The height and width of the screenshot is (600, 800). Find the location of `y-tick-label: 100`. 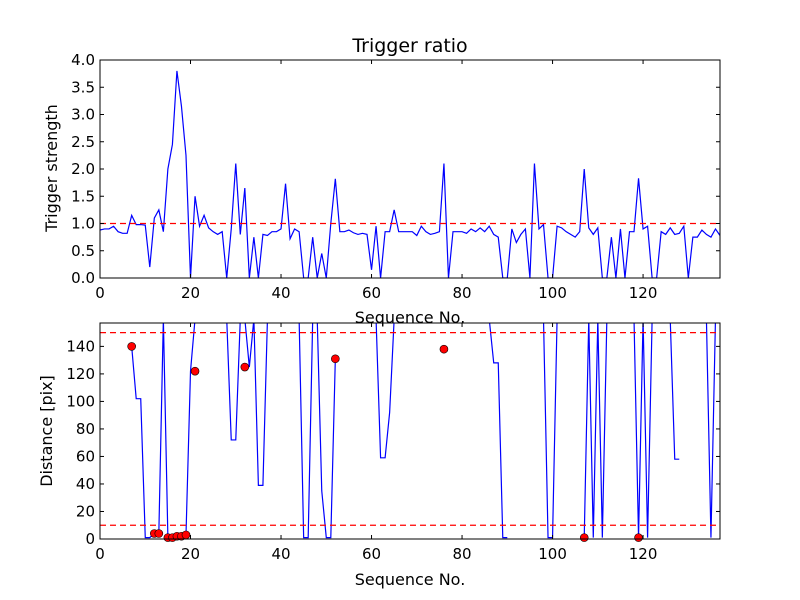

y-tick-label: 100 is located at coordinates (80, 401).